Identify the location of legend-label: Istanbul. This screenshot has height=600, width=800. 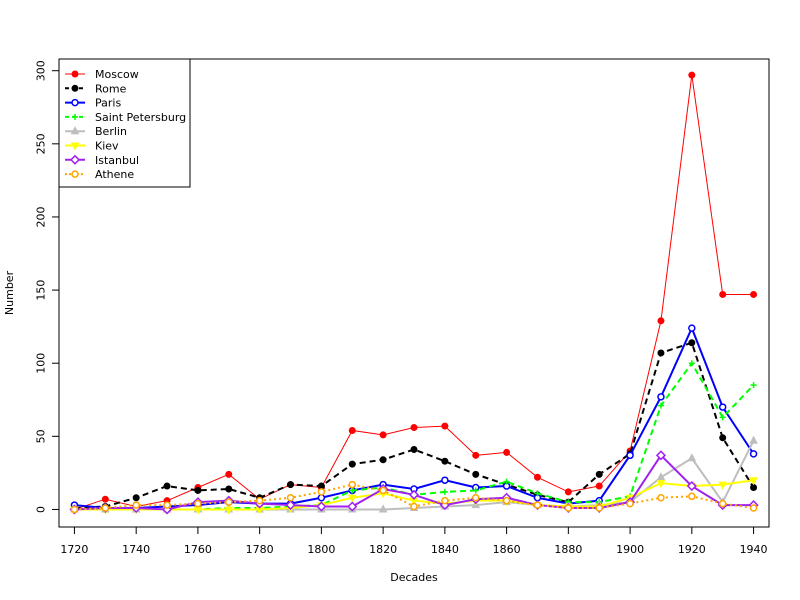
(117, 160).